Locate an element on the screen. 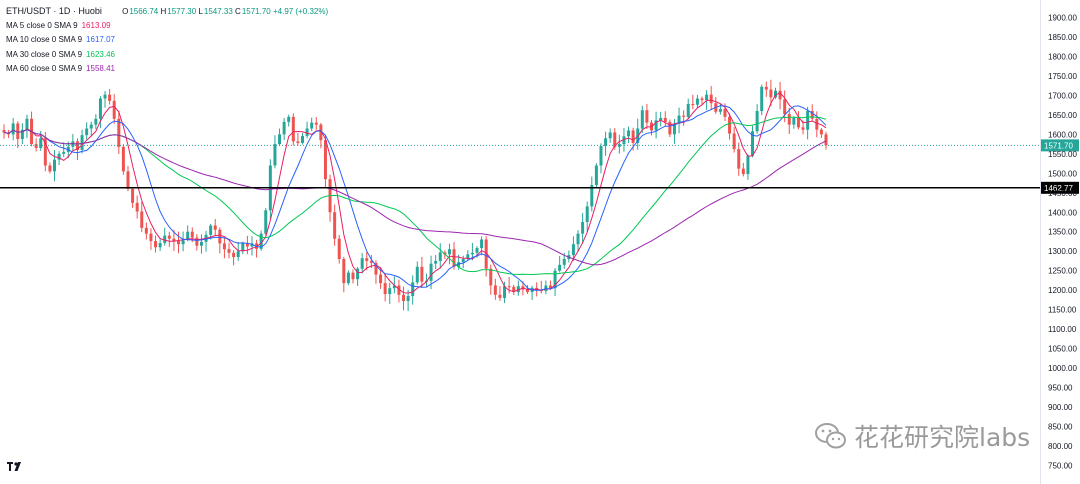 The image size is (1080, 484). horizontal-level-badge is located at coordinates (1060, 187).